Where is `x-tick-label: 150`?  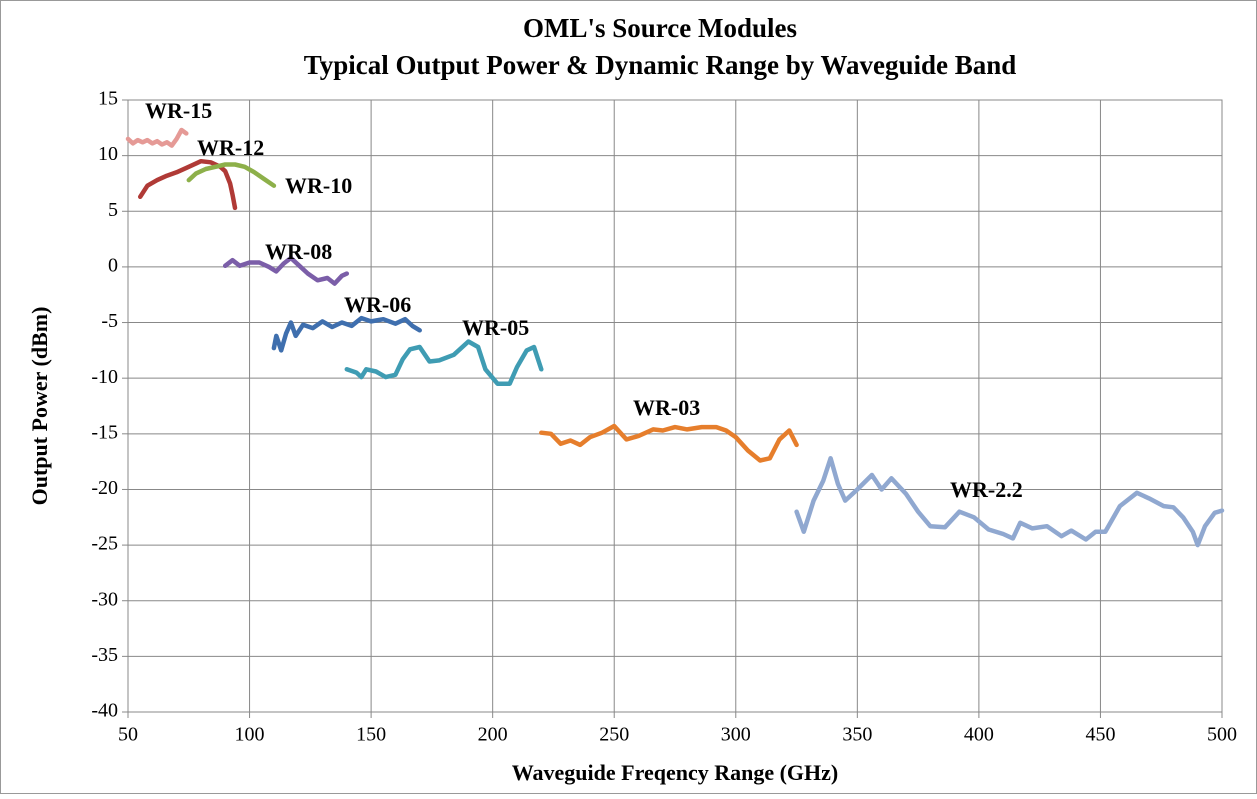 x-tick-label: 150 is located at coordinates (371, 735).